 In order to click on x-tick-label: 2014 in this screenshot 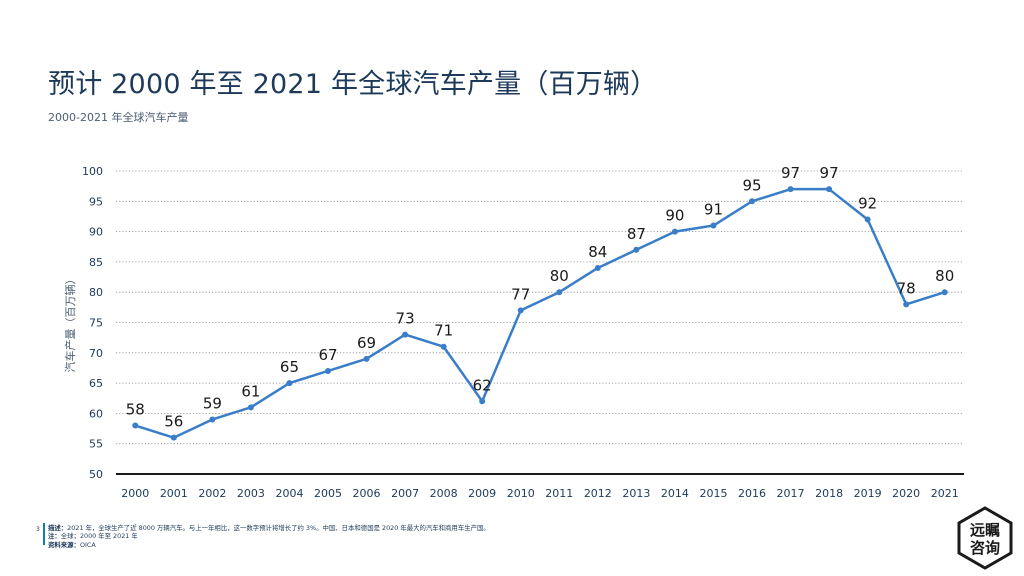, I will do `click(675, 493)`.